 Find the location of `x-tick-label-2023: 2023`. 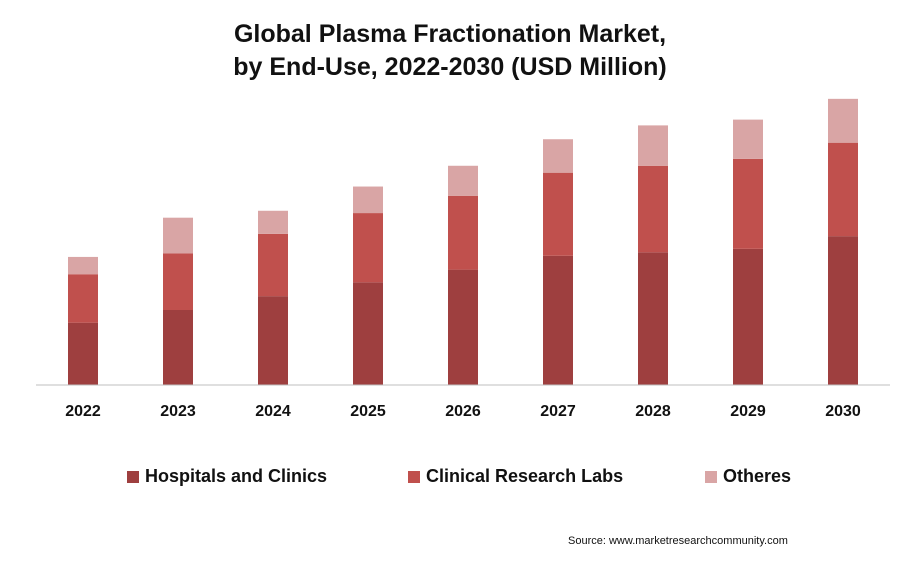

x-tick-label-2023: 2023 is located at coordinates (178, 411).